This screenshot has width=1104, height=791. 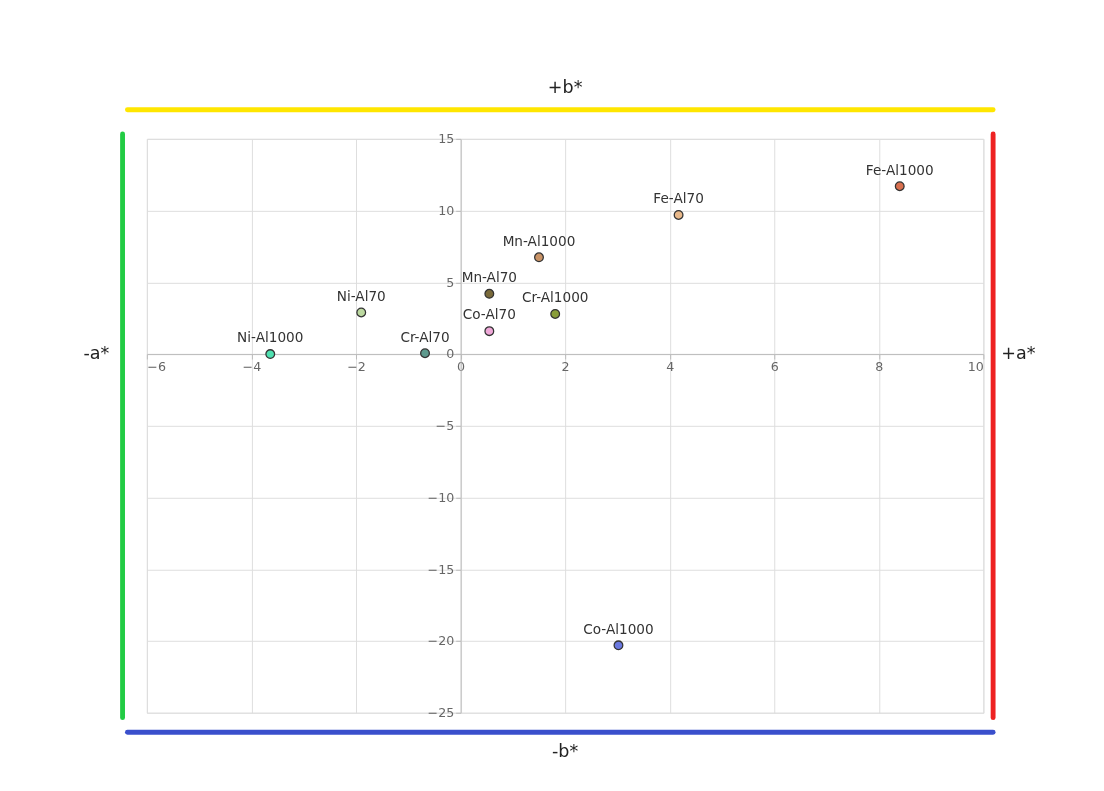 What do you see at coordinates (618, 628) in the screenshot?
I see `series-label: Co-Al1000` at bounding box center [618, 628].